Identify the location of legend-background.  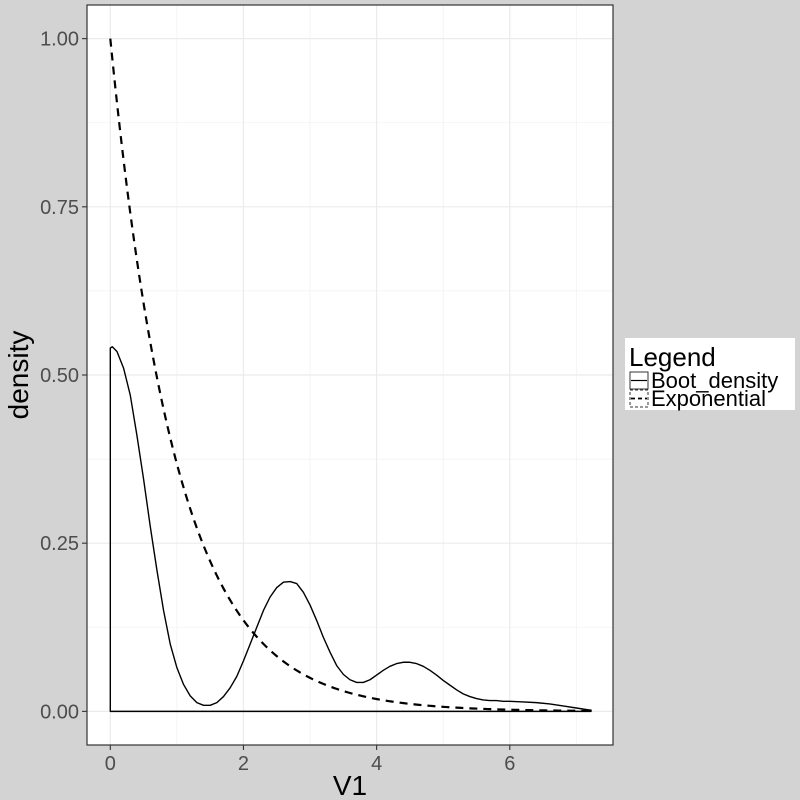
(710, 374).